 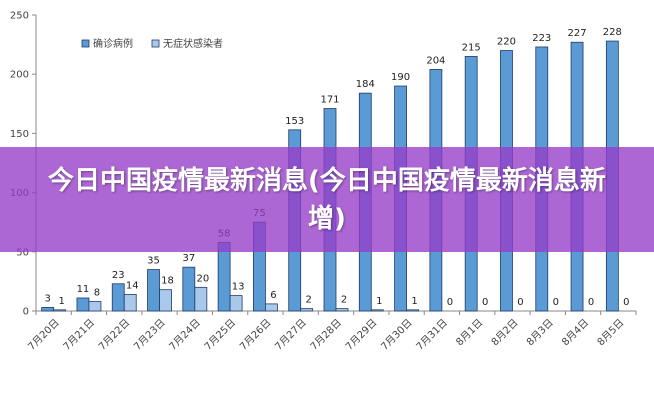 I want to click on x-tick-label: 8月1日, so click(x=470, y=333).